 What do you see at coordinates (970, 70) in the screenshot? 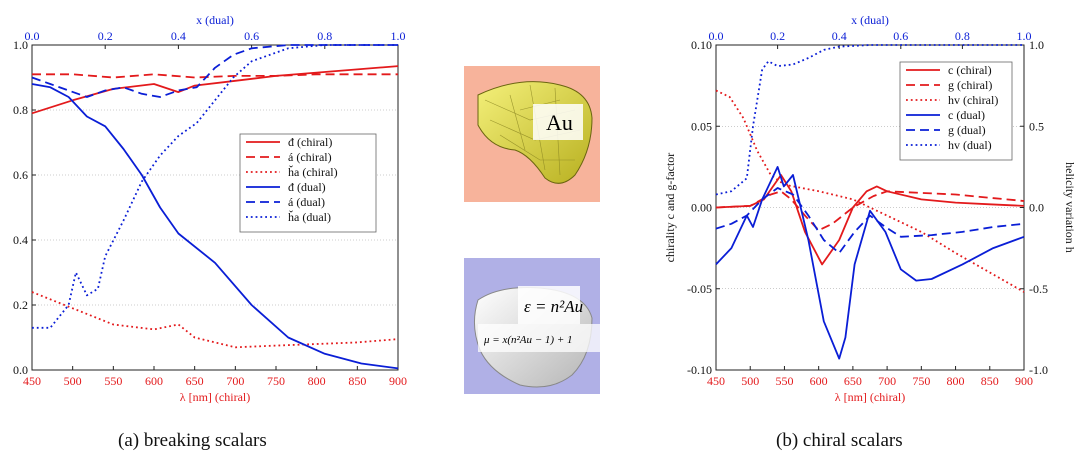
I see `legend-label-0: c (chiral)` at bounding box center [970, 70].